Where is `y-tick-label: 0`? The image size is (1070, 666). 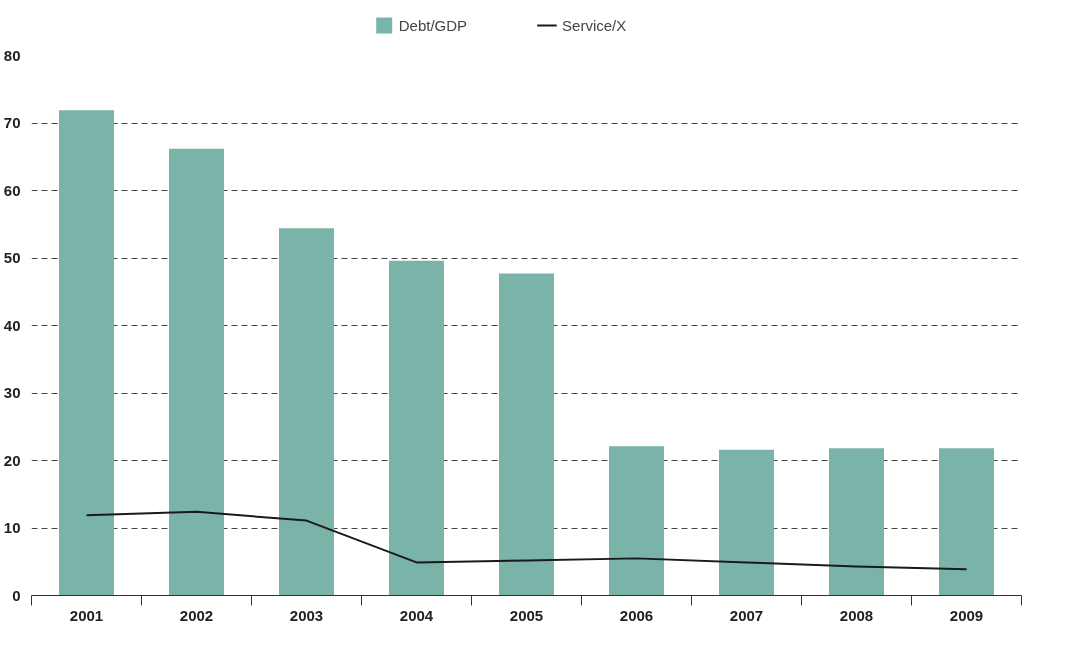
y-tick-label: 0 is located at coordinates (16, 595).